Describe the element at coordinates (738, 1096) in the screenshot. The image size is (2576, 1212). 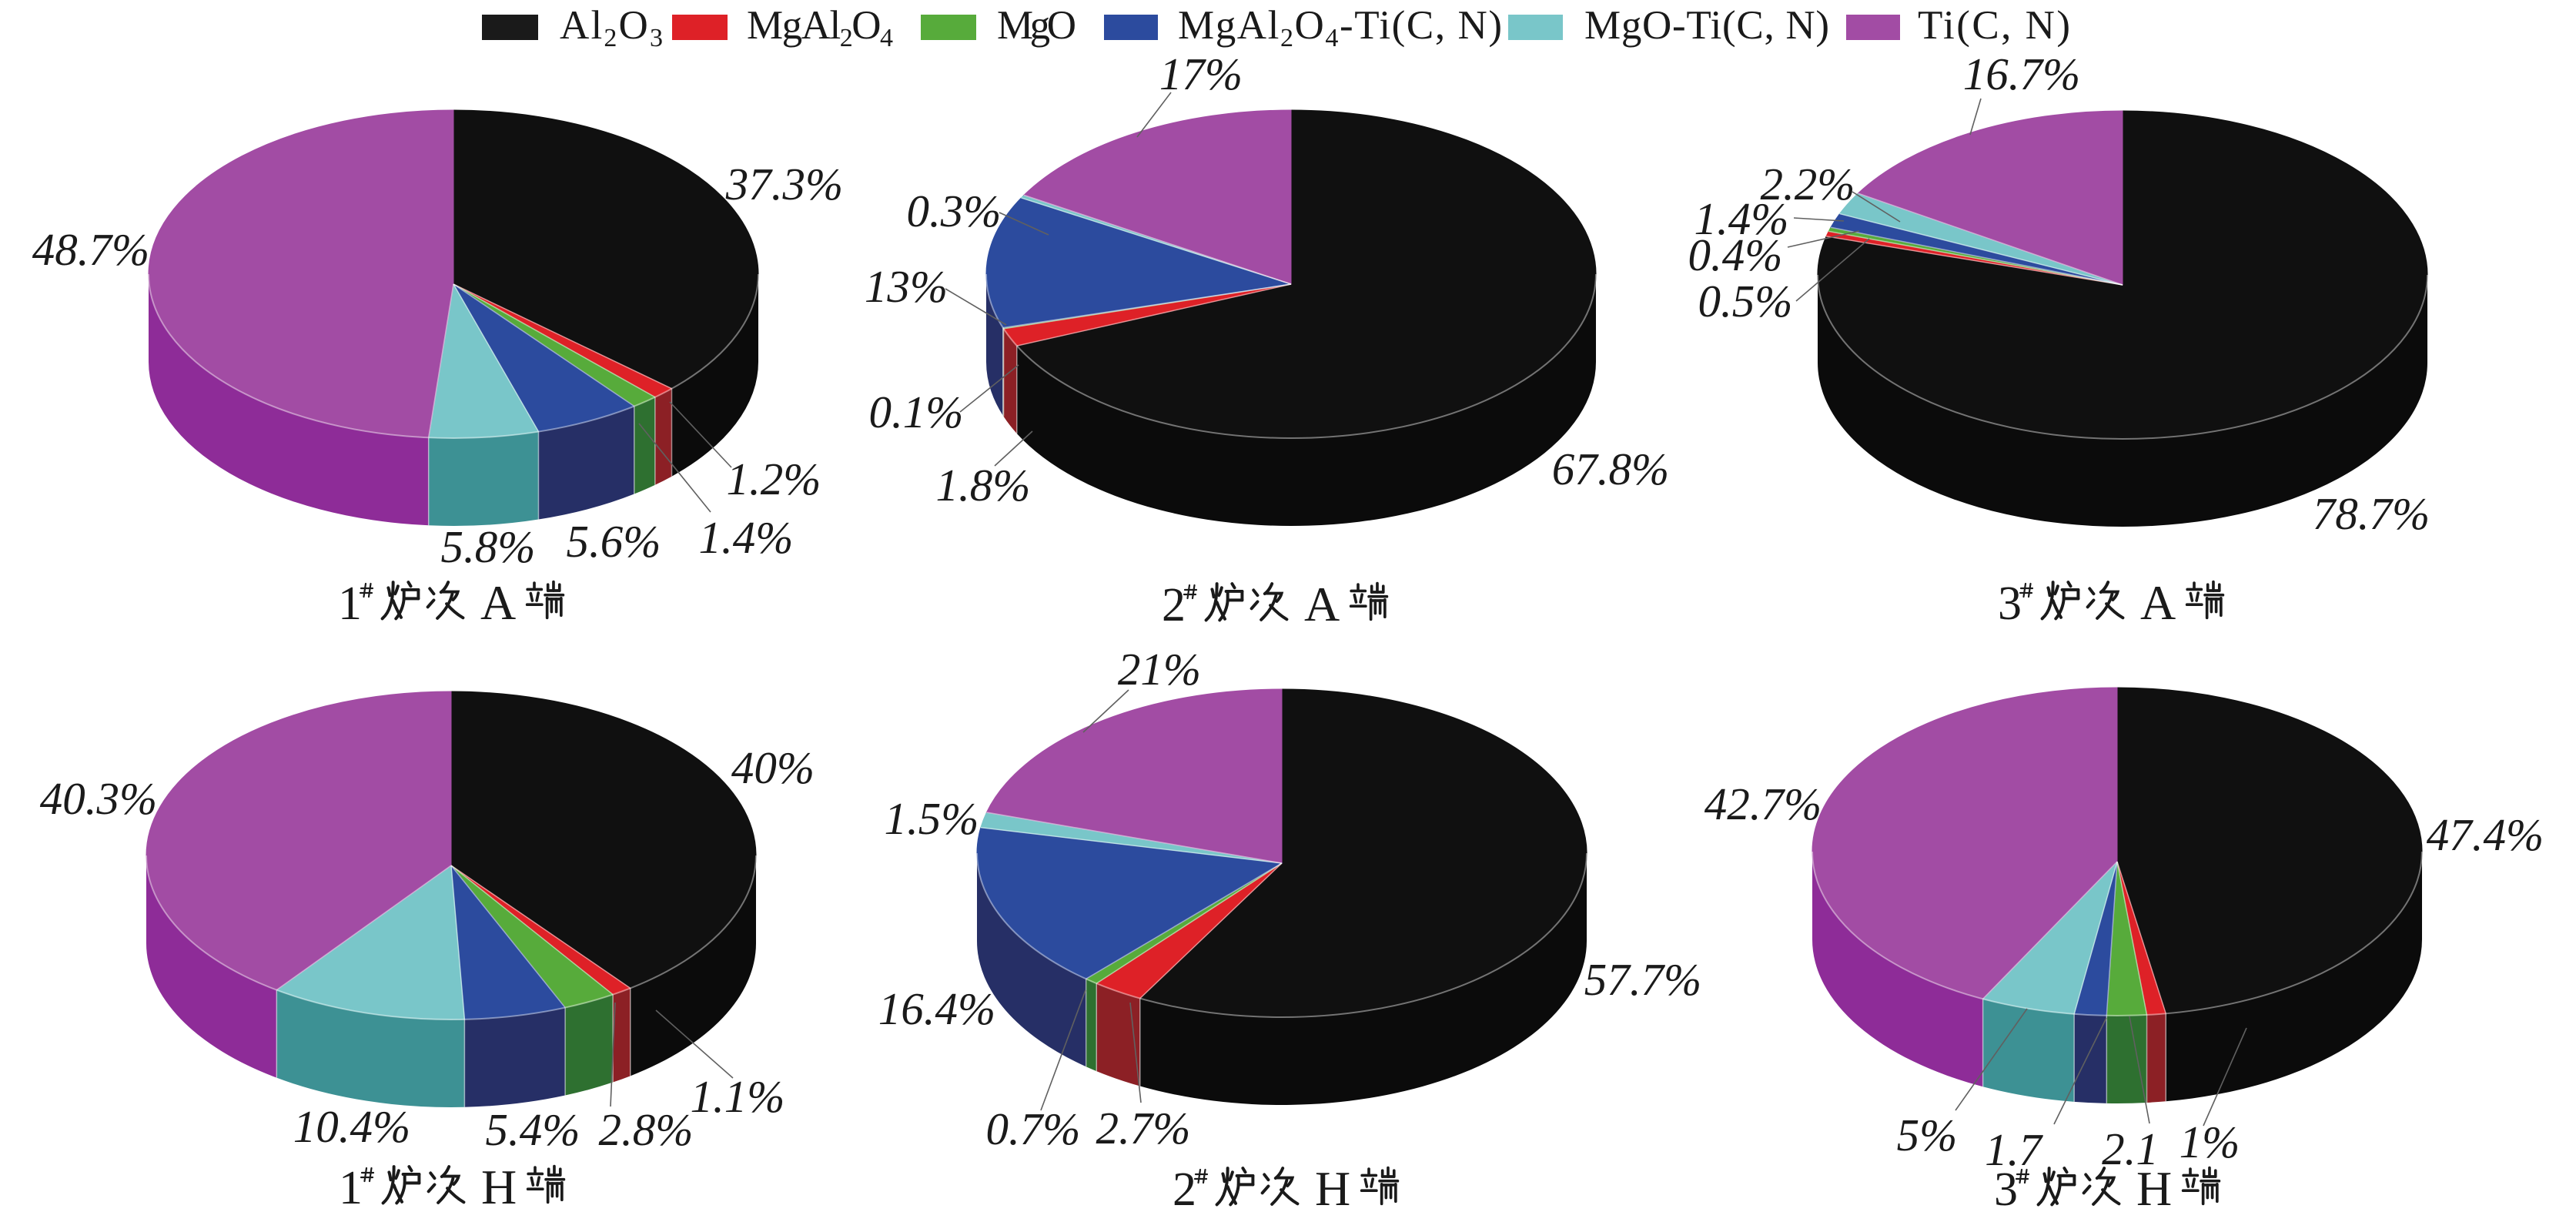
I see `svg-text: 1.1%` at that location.